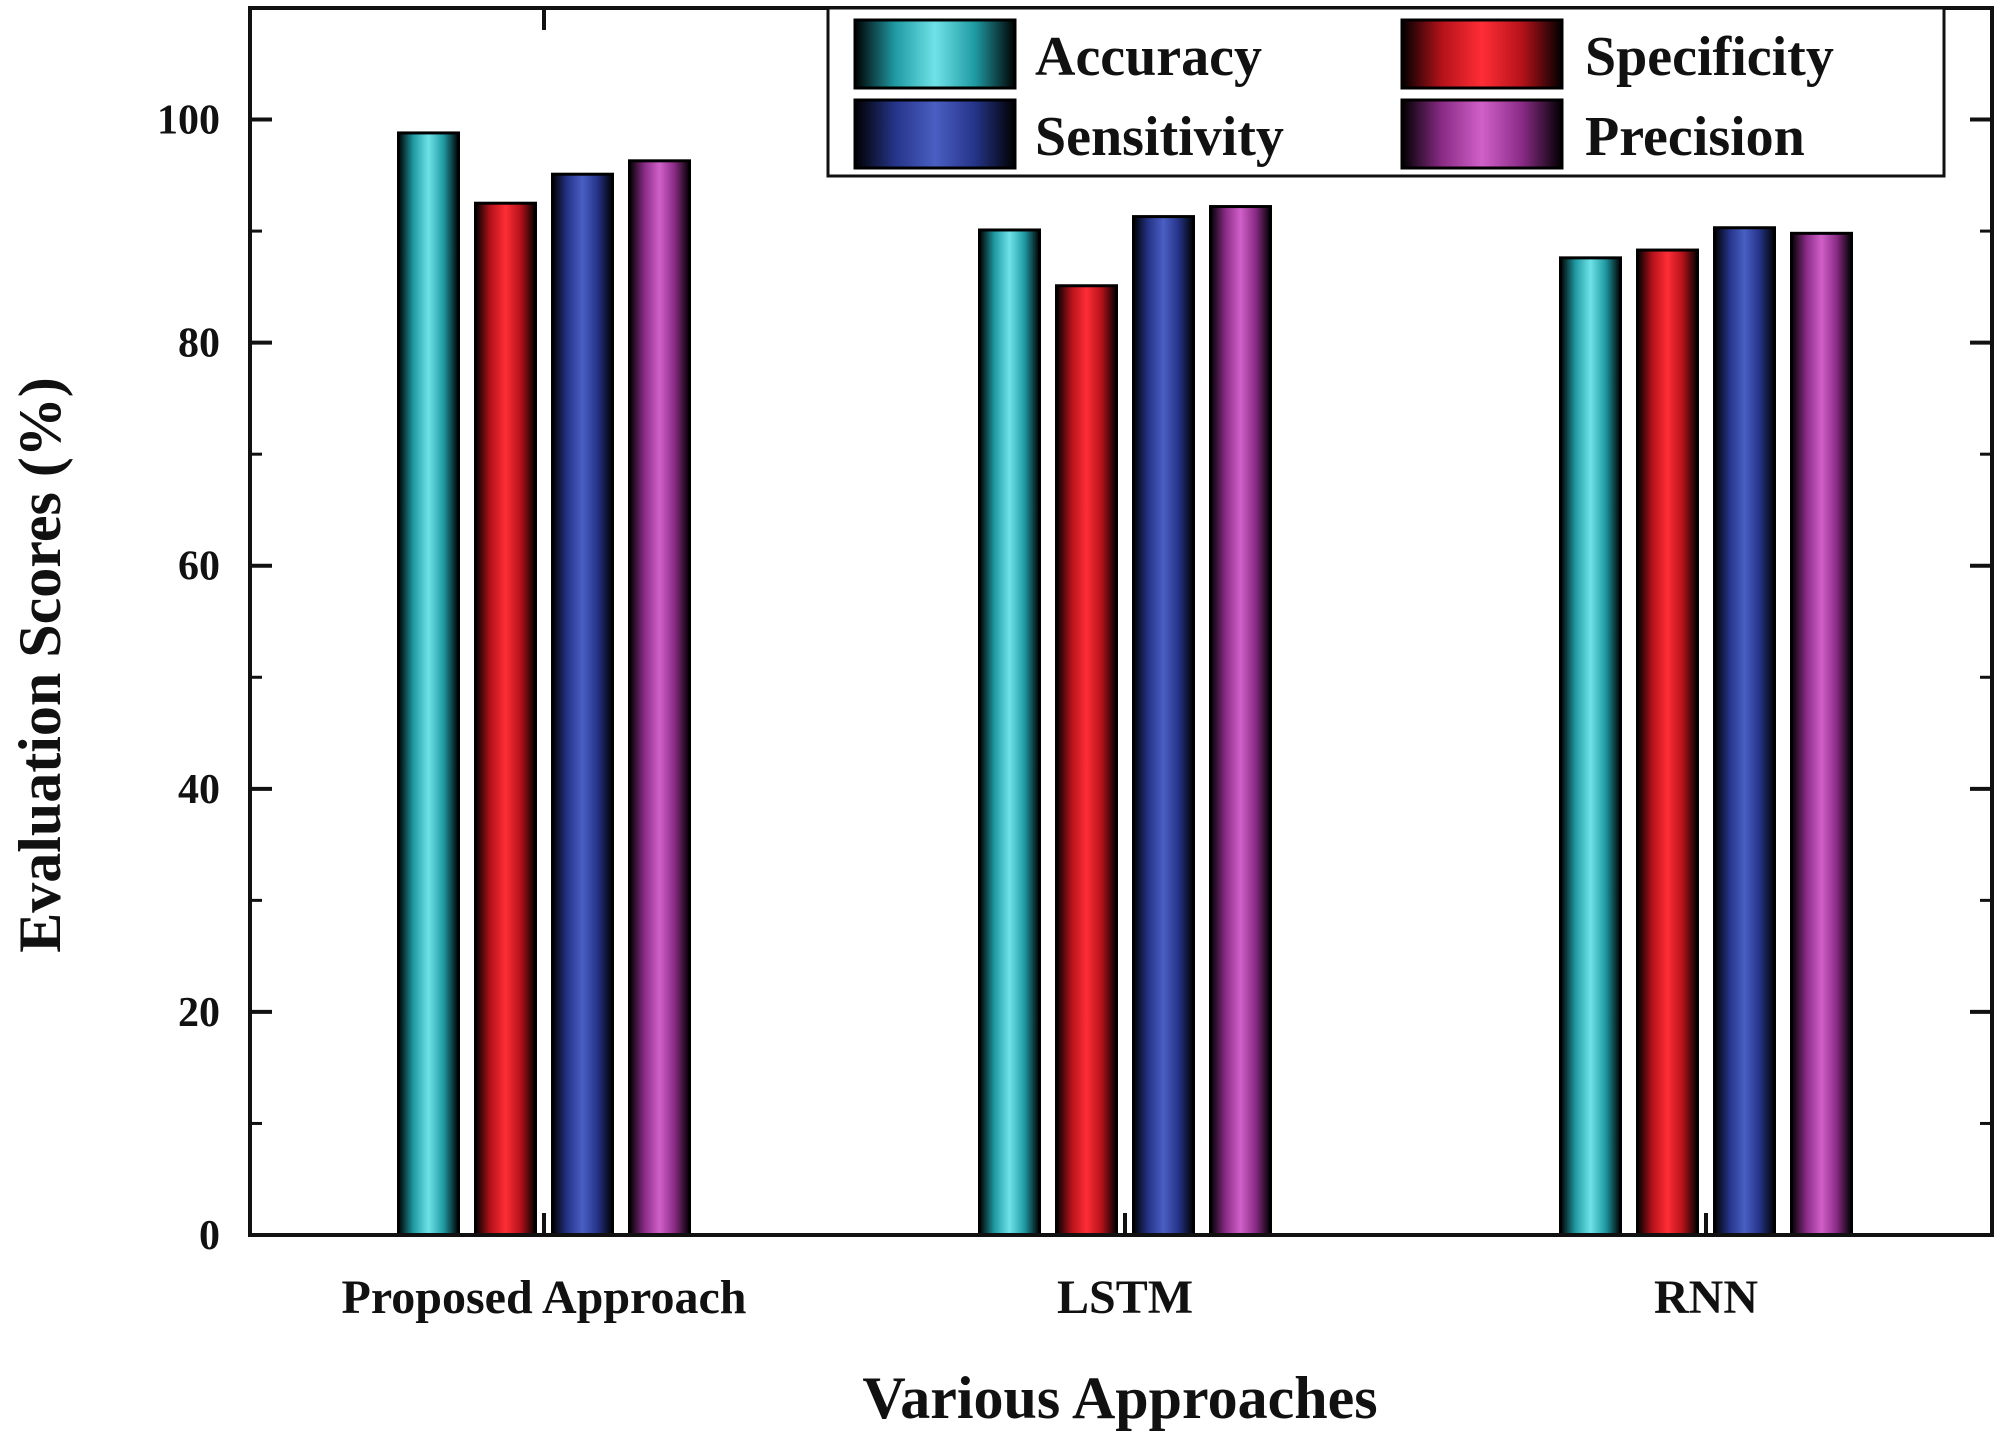 Image resolution: width=2000 pixels, height=1438 pixels. I want to click on legend-swatch-precision, so click(1482, 134).